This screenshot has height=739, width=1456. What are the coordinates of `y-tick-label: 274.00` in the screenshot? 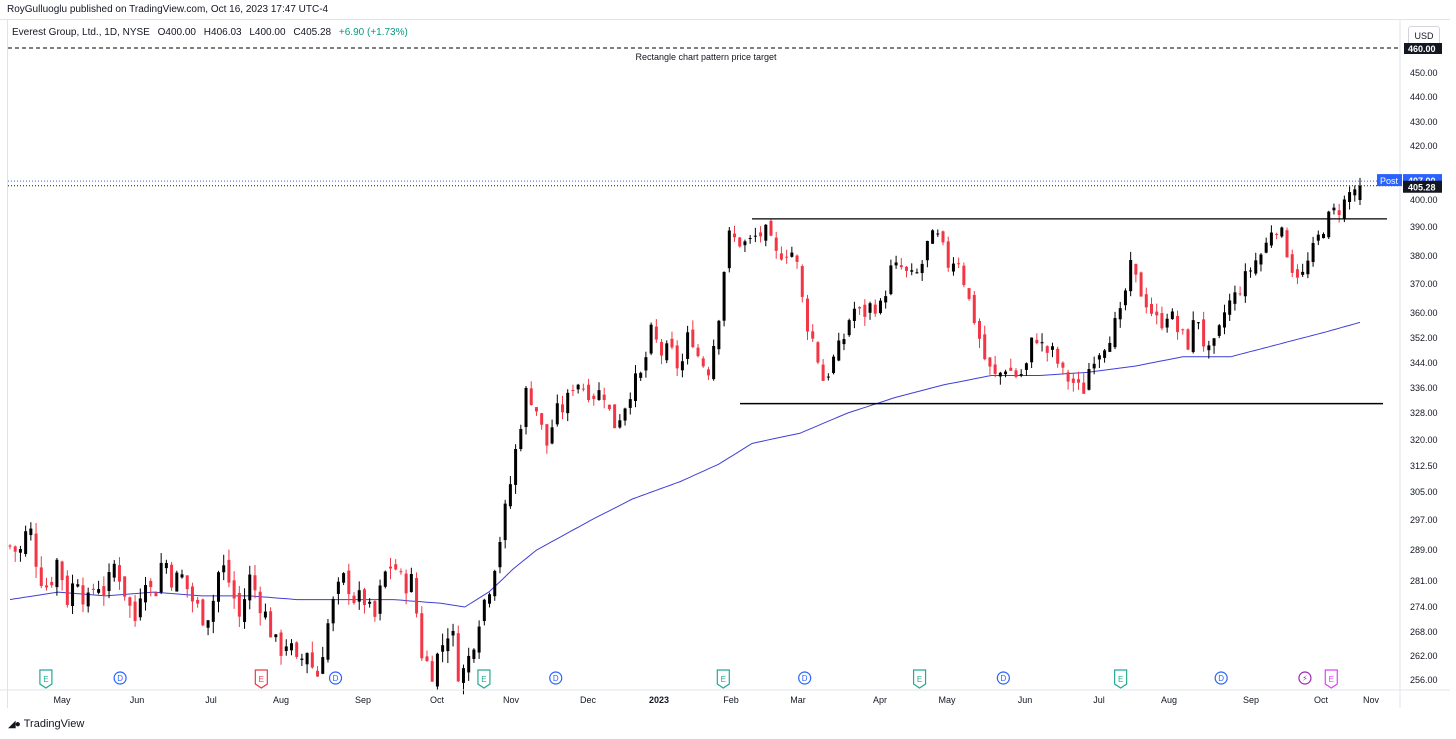 It's located at (1424, 607).